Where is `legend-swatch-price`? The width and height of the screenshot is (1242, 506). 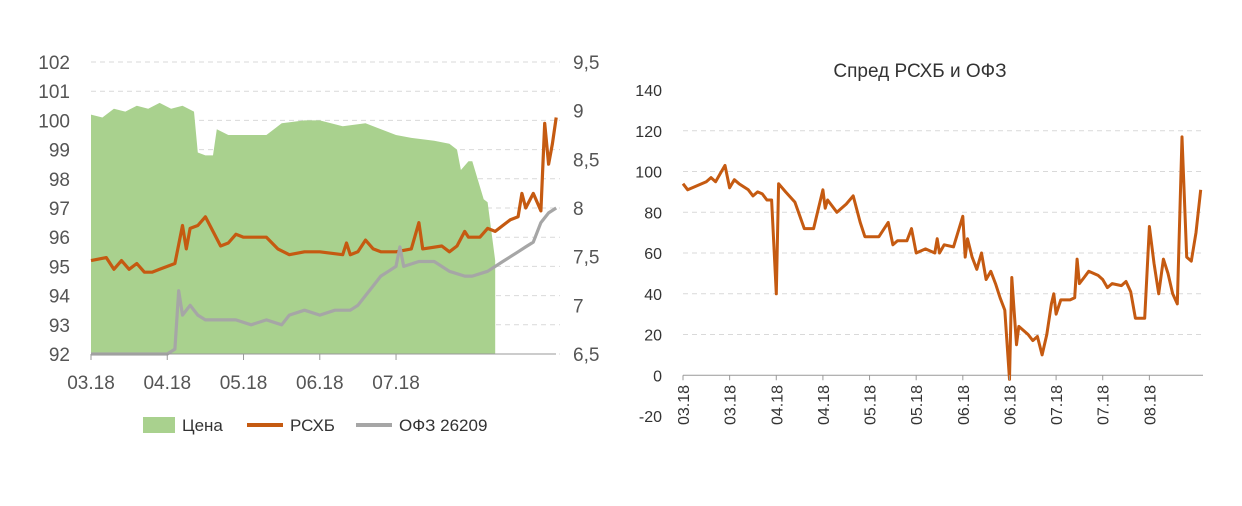 legend-swatch-price is located at coordinates (159, 425).